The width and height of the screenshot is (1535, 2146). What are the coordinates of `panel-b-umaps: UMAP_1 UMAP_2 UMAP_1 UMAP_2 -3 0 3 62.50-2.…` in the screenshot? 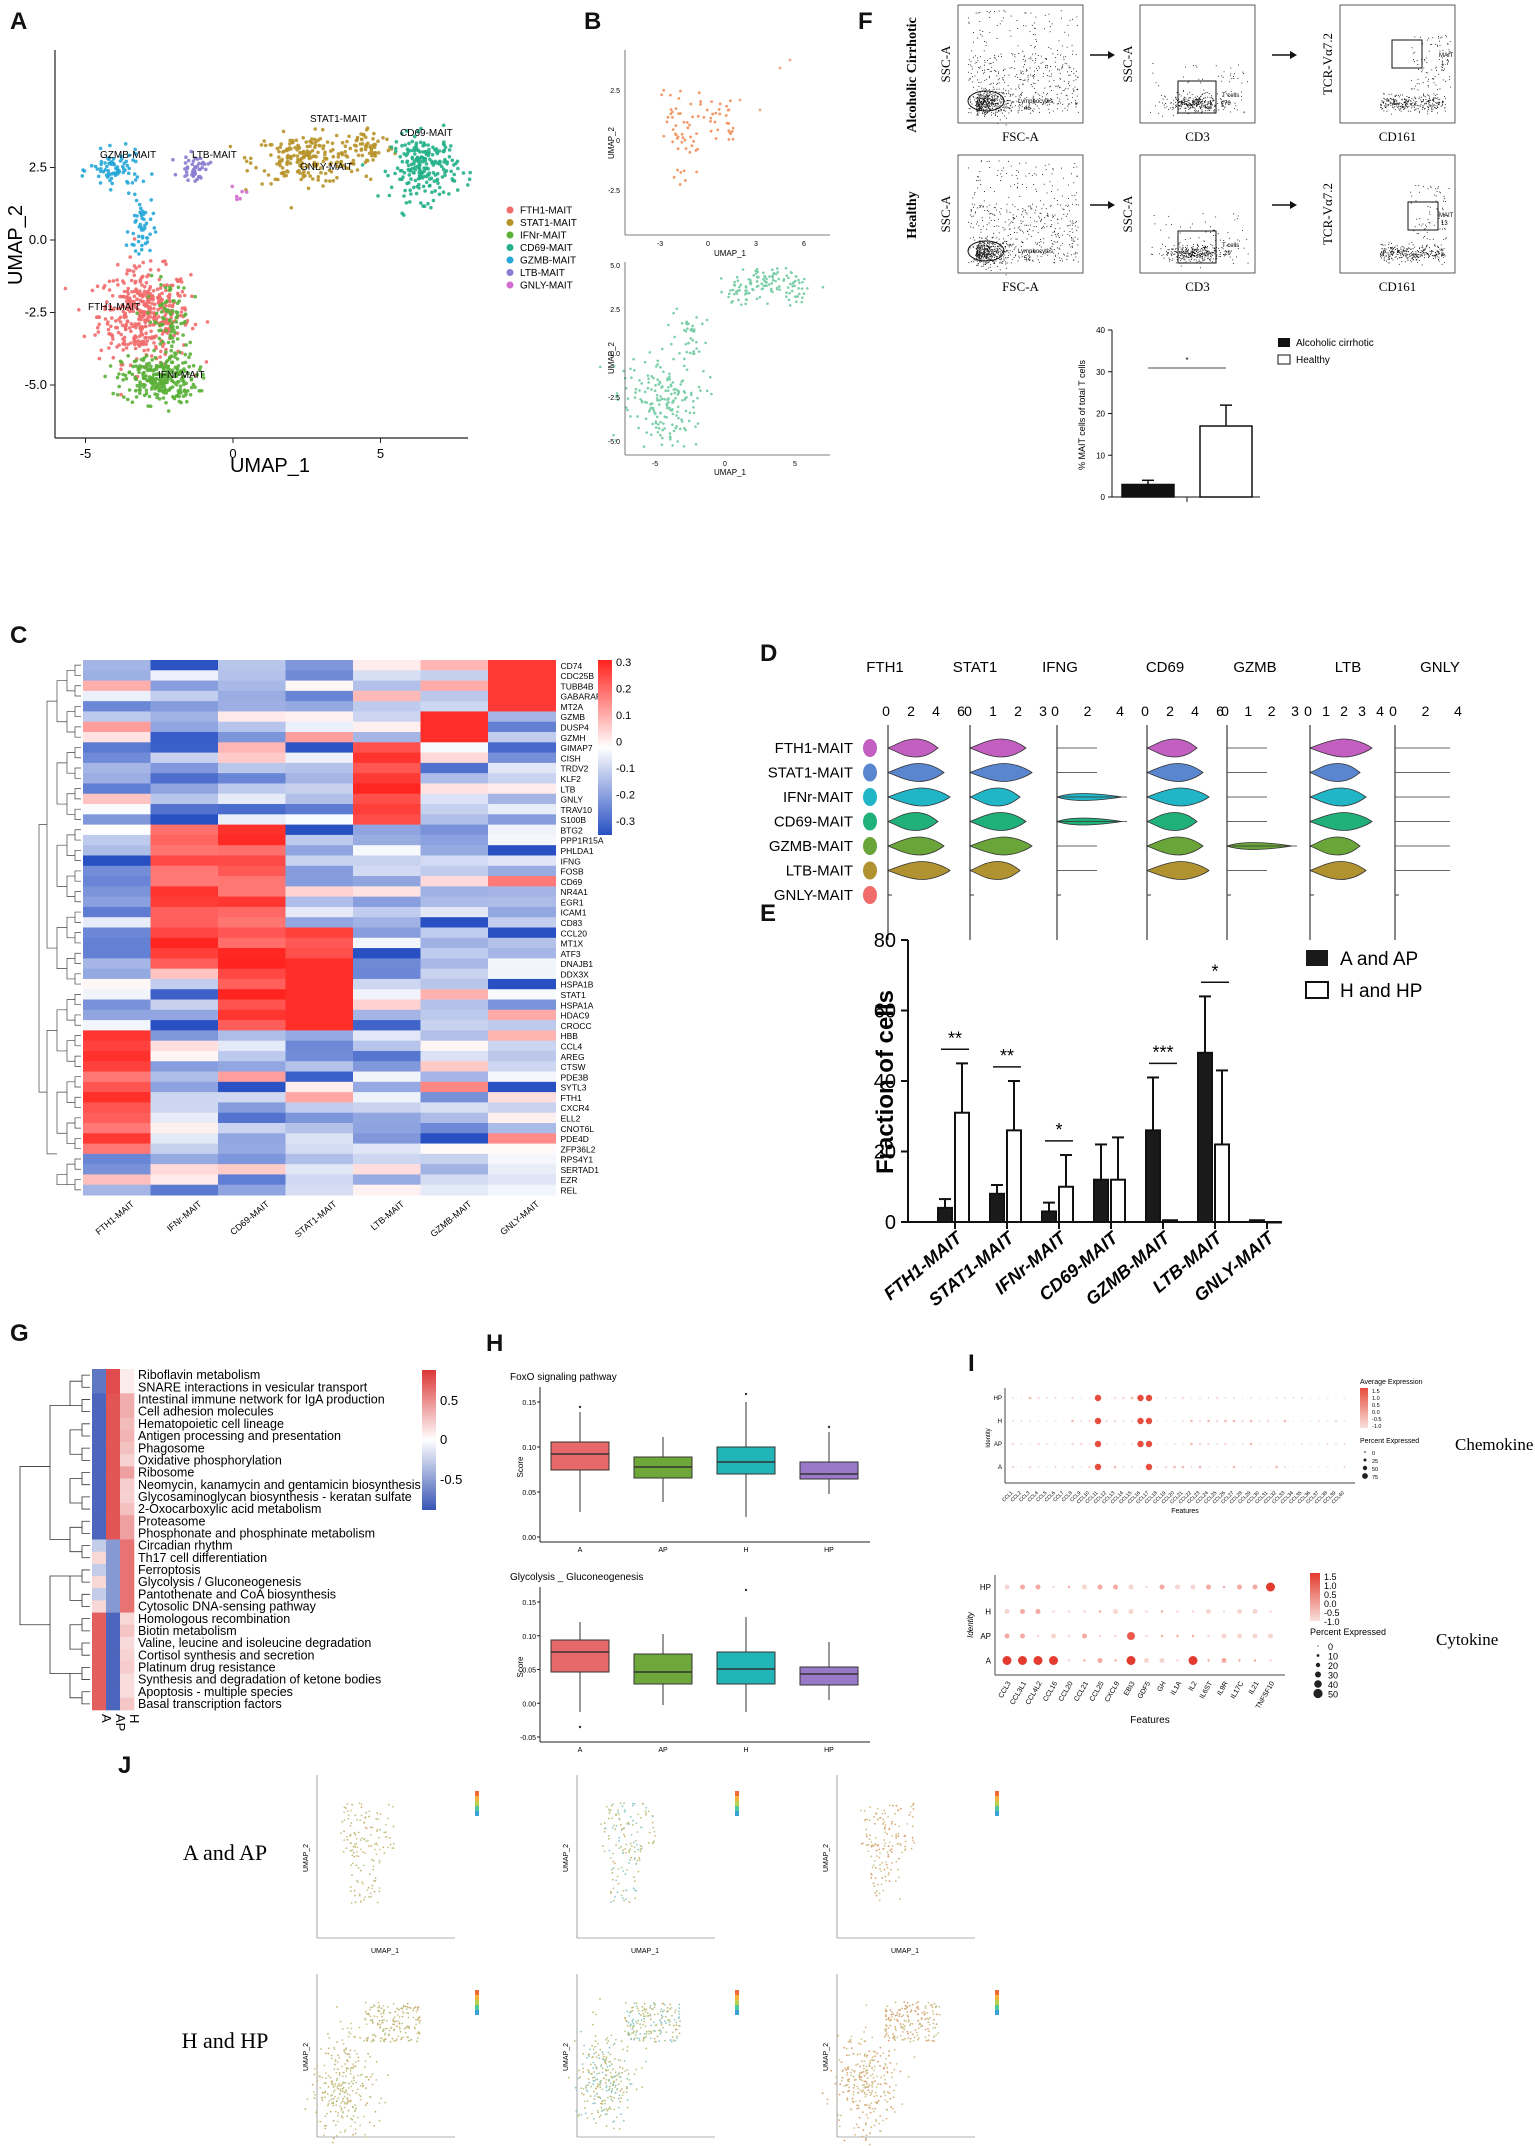 It's located at (714, 263).